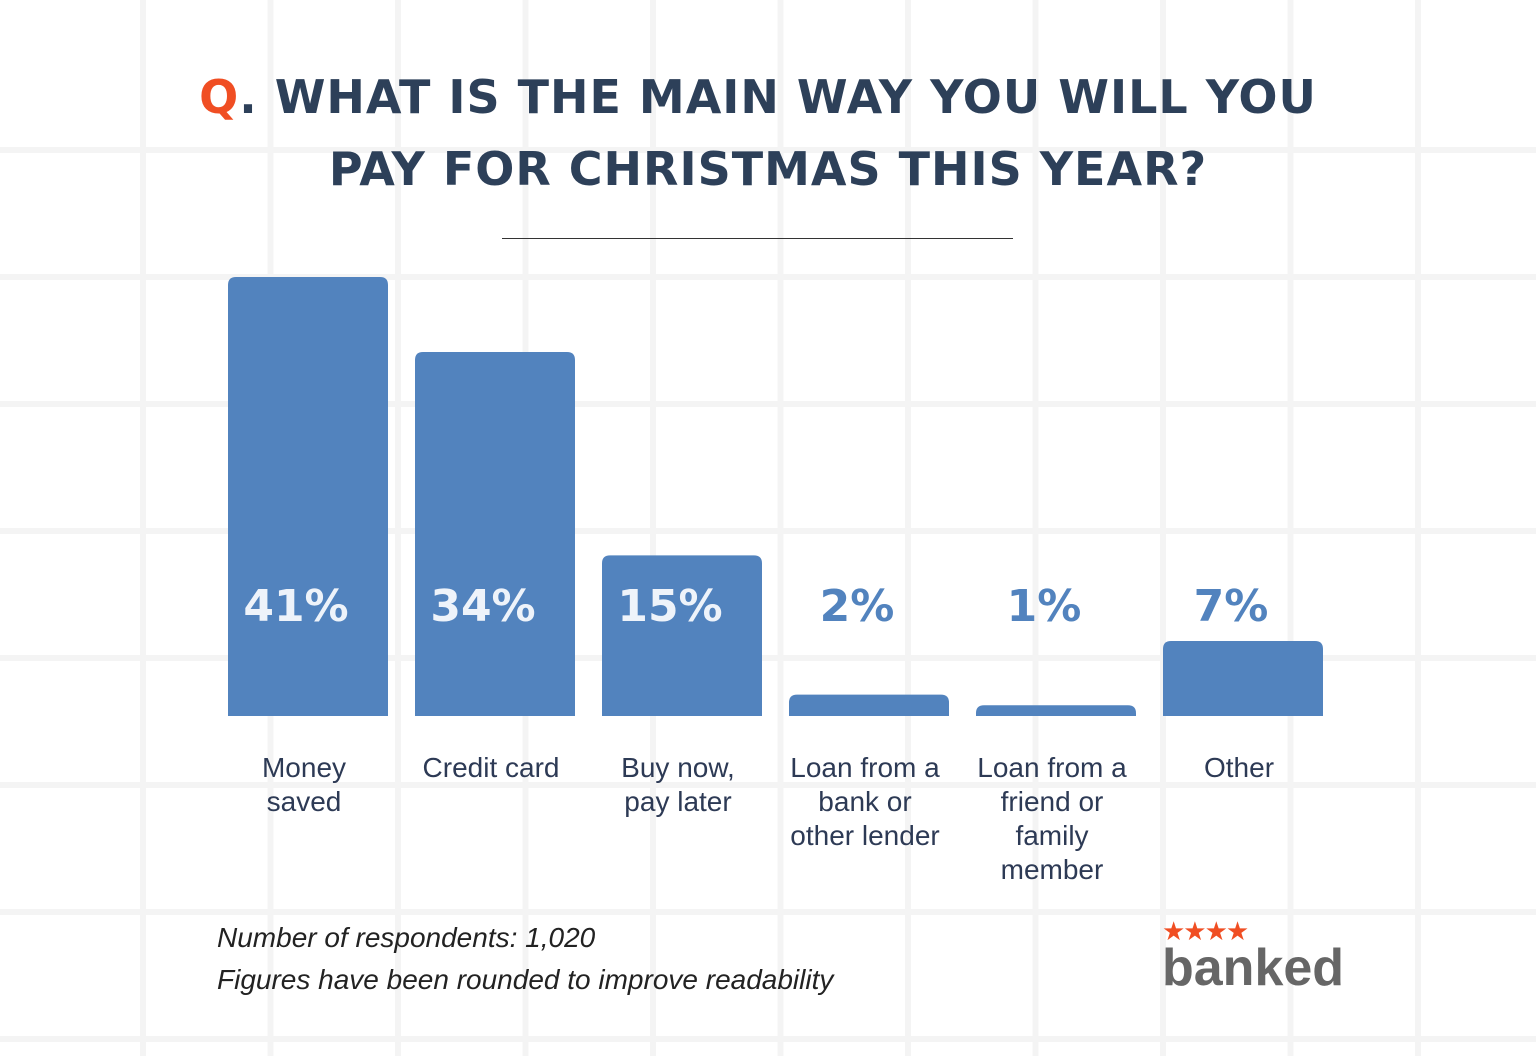 This screenshot has width=1536, height=1056. Describe the element at coordinates (482, 606) in the screenshot. I see `data-label: 34%` at that location.